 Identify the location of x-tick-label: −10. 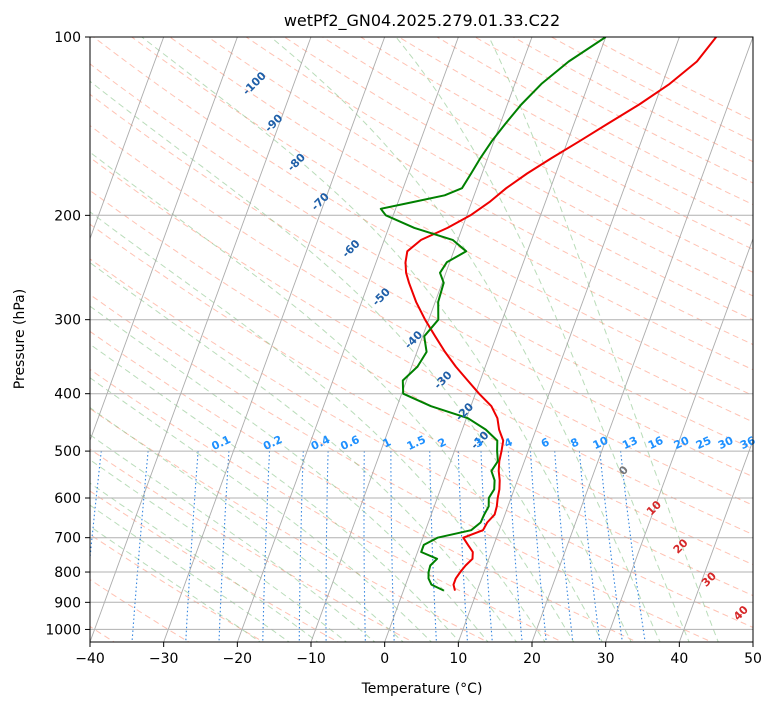
(311, 659).